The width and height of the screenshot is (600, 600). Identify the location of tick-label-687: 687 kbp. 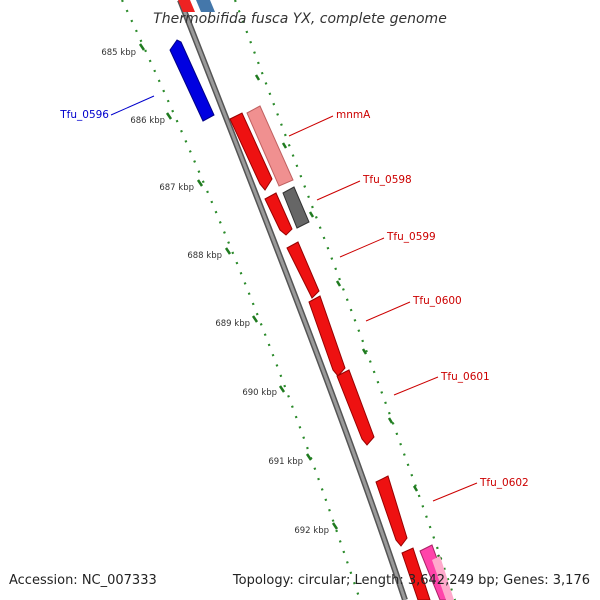
(176, 188).